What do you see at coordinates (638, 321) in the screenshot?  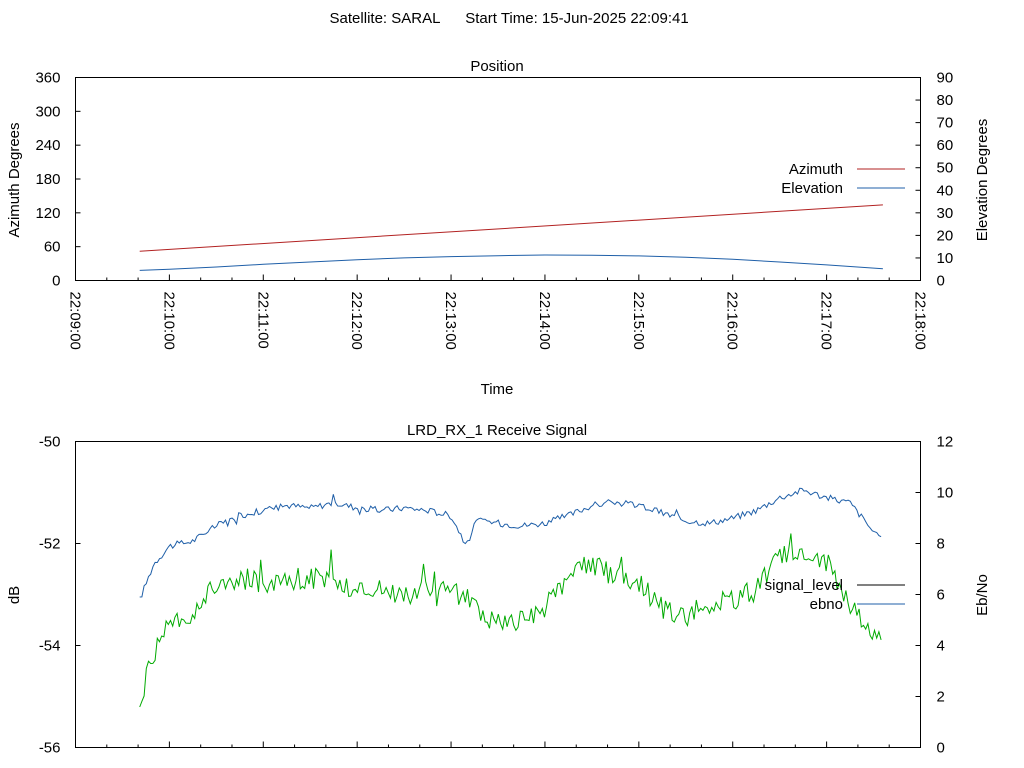 I see `time-tick-label: 22:15:00` at bounding box center [638, 321].